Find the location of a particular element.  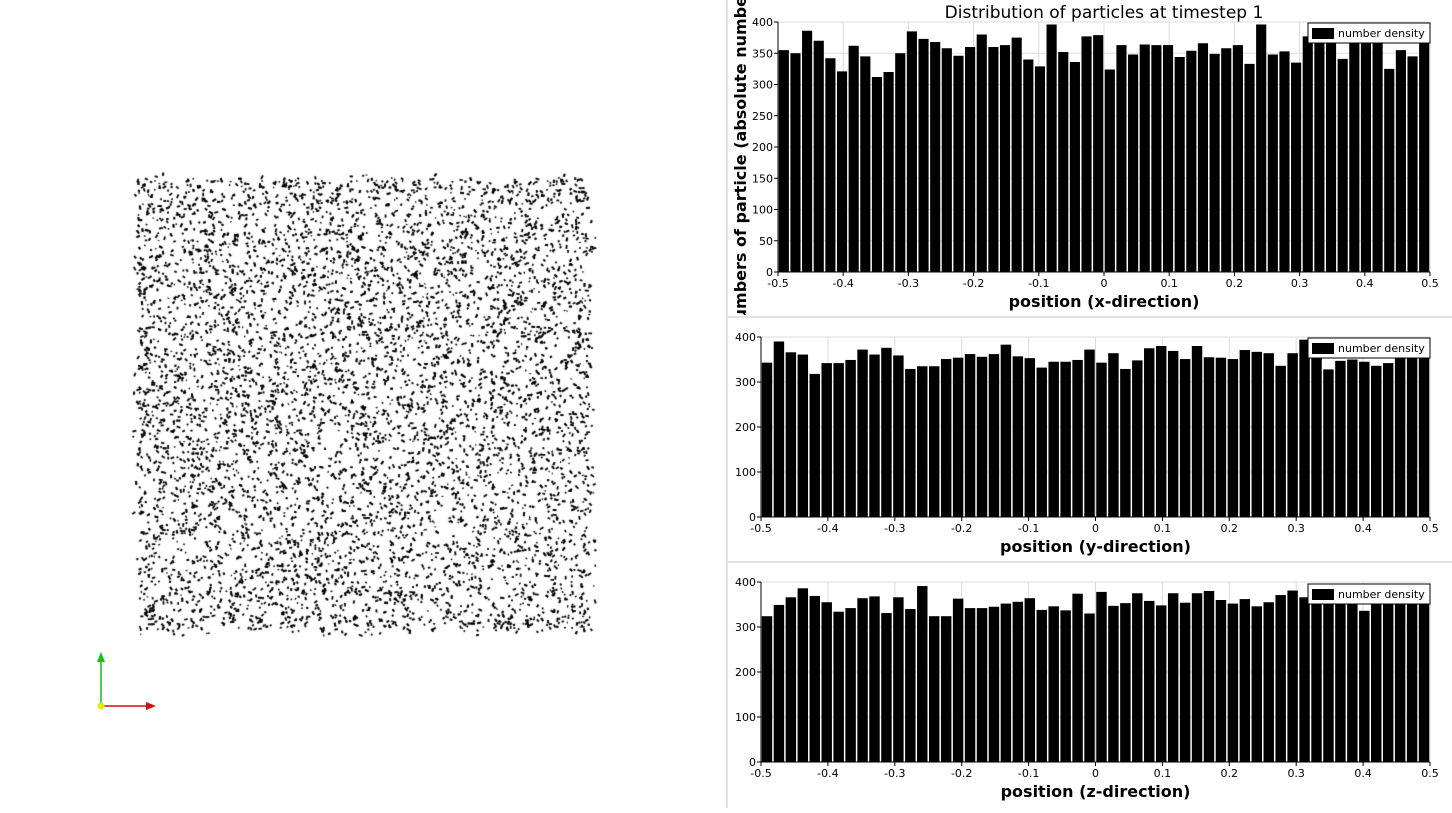

panel-separator is located at coordinates (727, 404).